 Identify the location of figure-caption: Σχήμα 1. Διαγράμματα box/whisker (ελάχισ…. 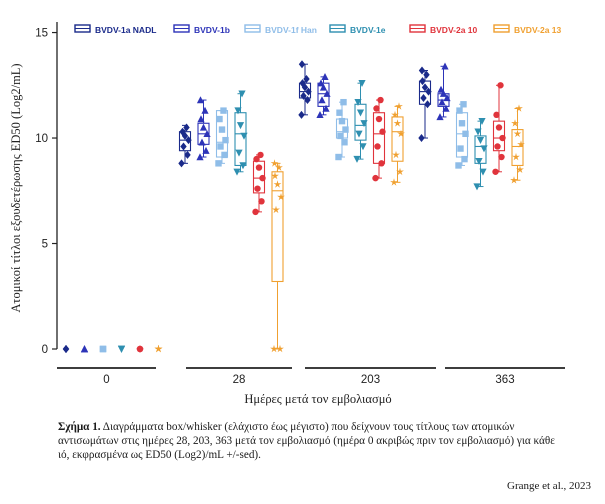
(308, 441).